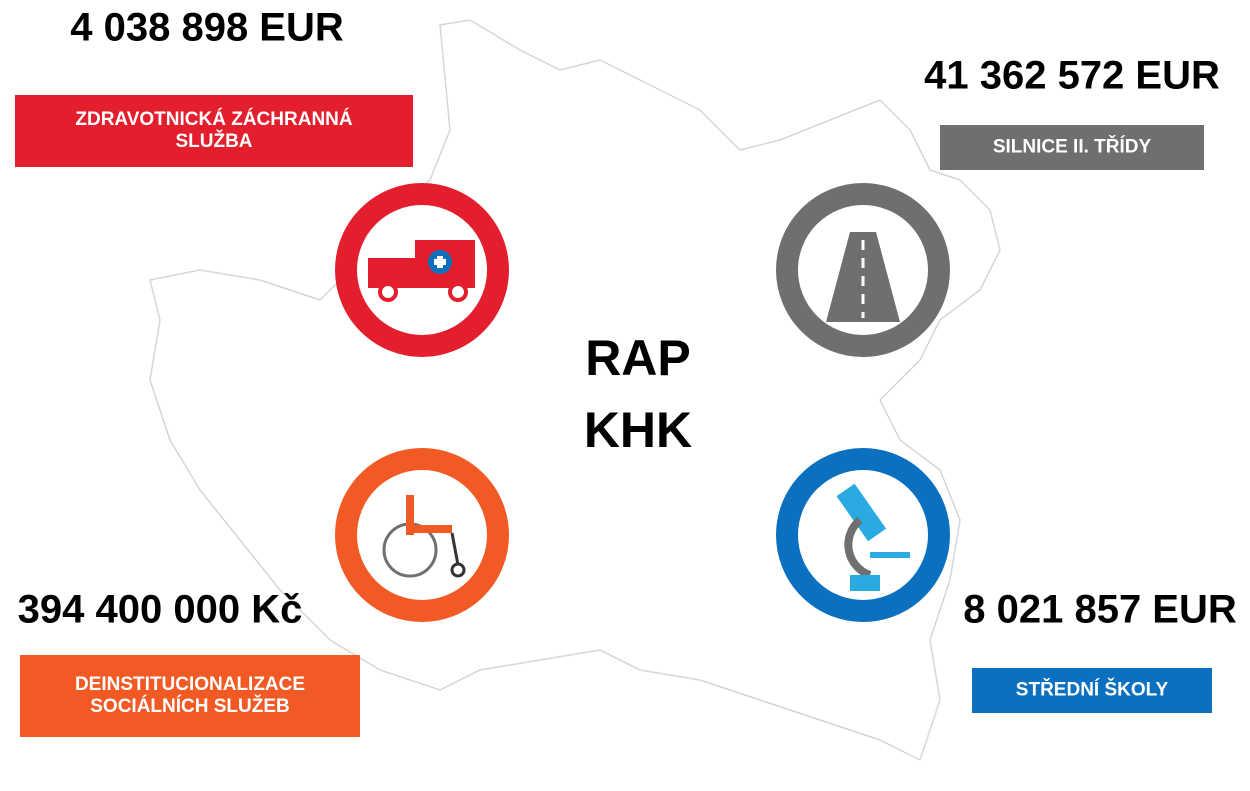  What do you see at coordinates (421, 271) in the screenshot?
I see `ambulance-icon` at bounding box center [421, 271].